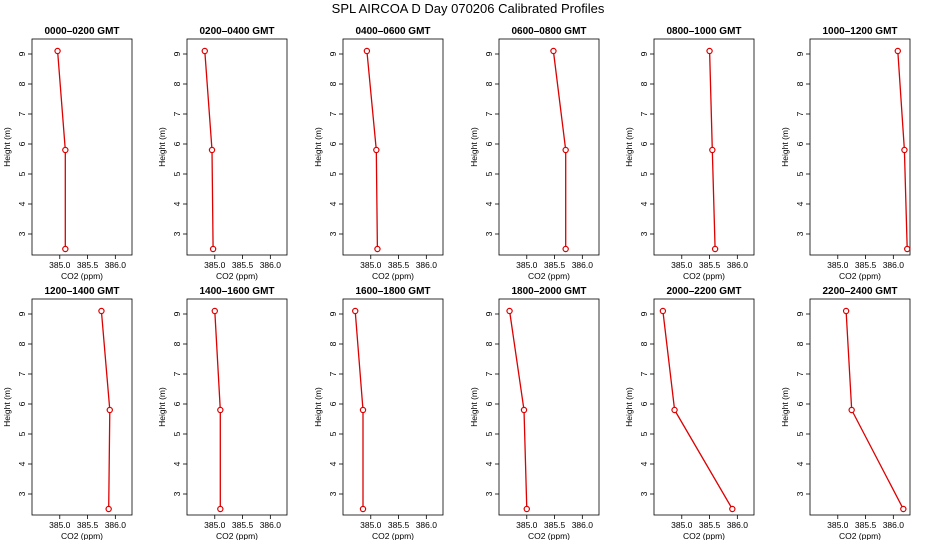 The width and height of the screenshot is (936, 540). I want to click on panel-title: 2200–2400 GMT, so click(859, 291).